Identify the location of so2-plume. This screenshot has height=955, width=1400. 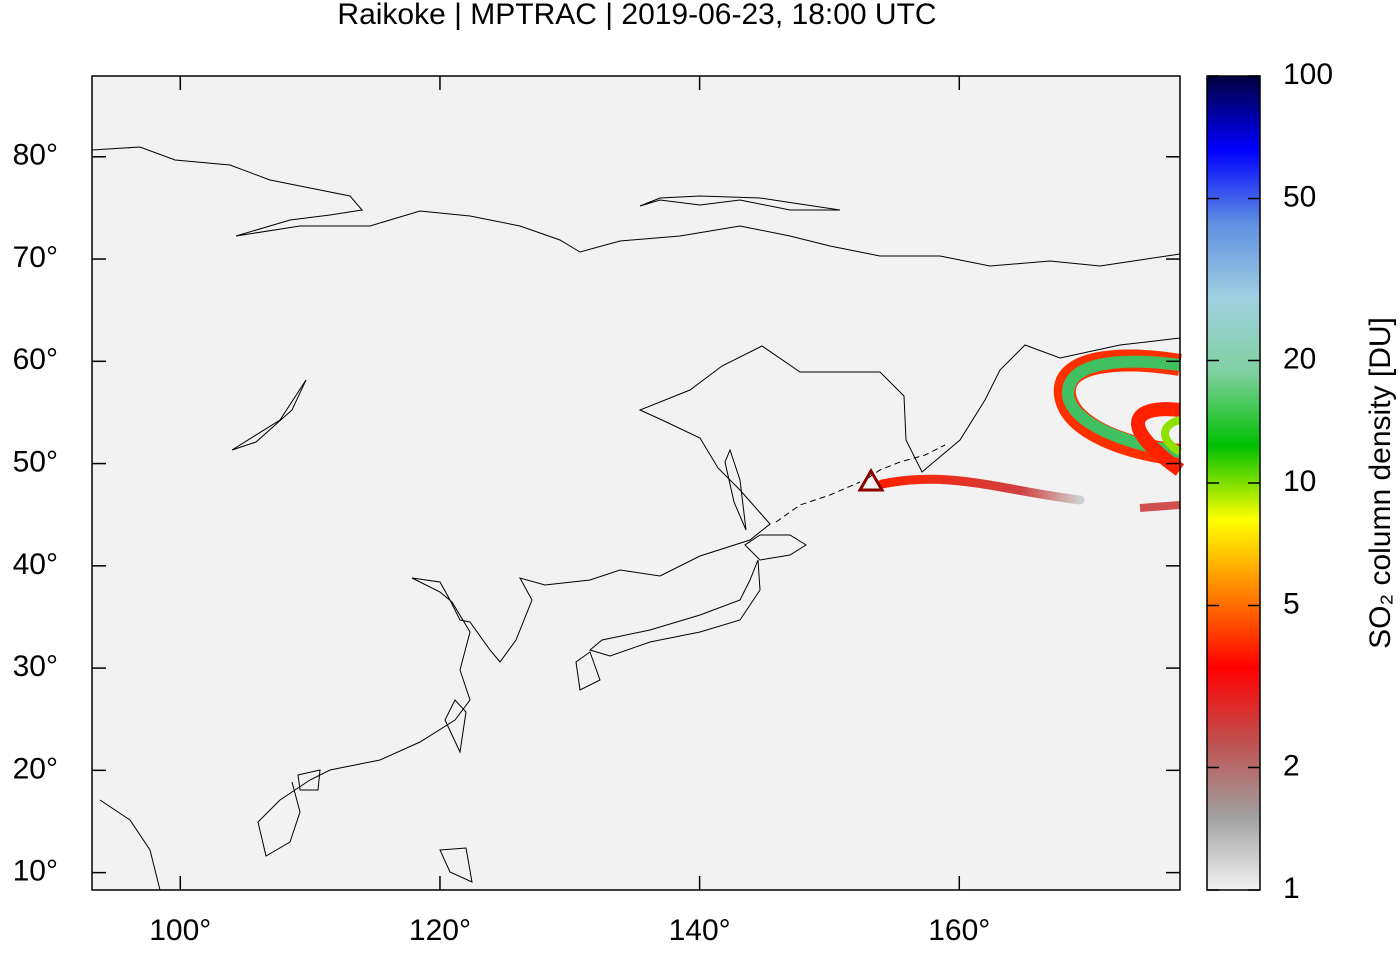
(1031, 430).